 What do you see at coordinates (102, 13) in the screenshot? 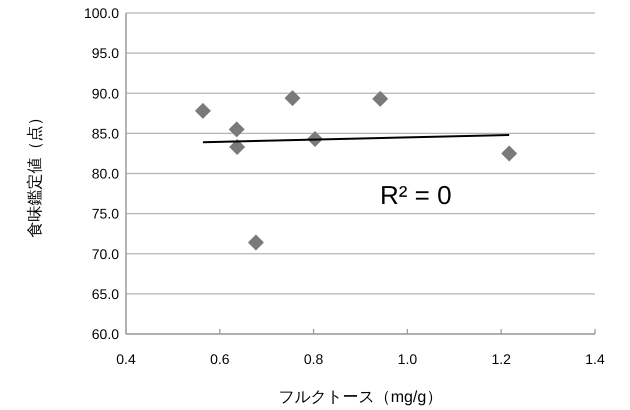
I see `y-tick-label: 100.0` at bounding box center [102, 13].